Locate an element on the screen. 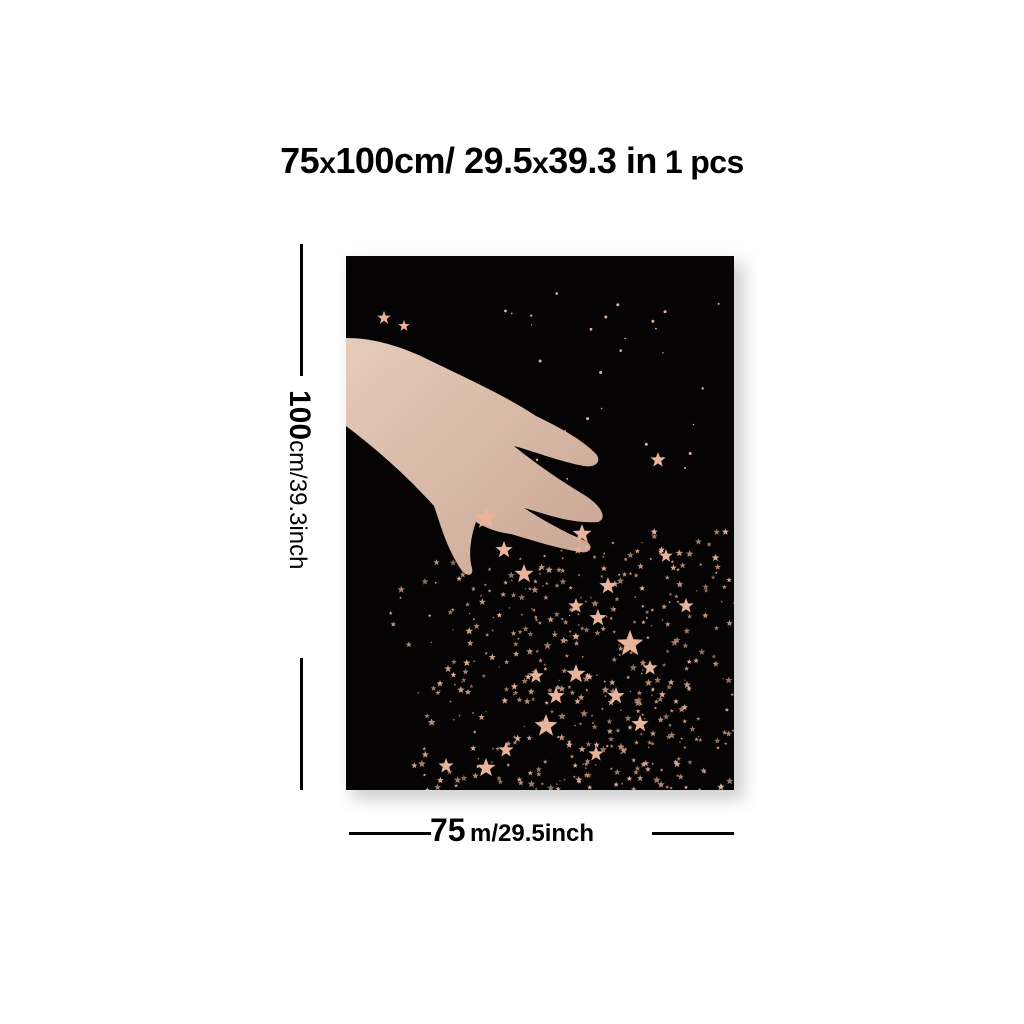  heading-width-in: 29.5 is located at coordinates (498, 160).